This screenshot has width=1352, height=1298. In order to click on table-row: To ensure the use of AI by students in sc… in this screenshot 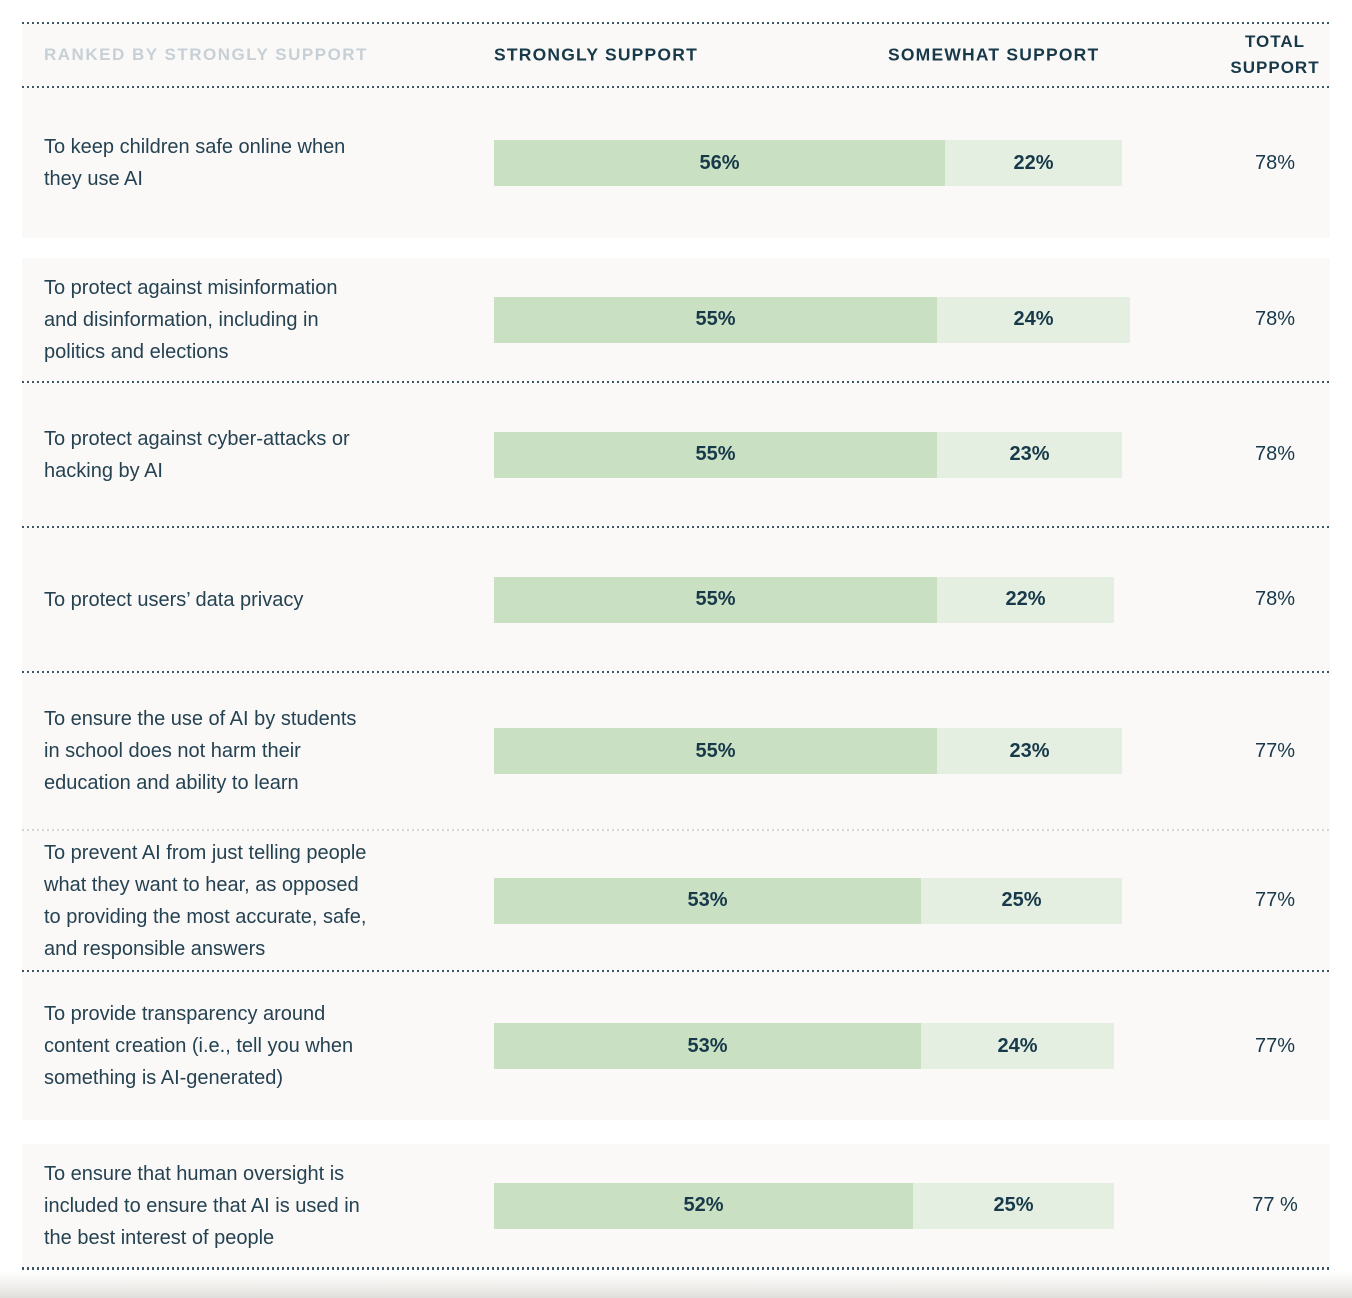, I will do `click(676, 751)`.